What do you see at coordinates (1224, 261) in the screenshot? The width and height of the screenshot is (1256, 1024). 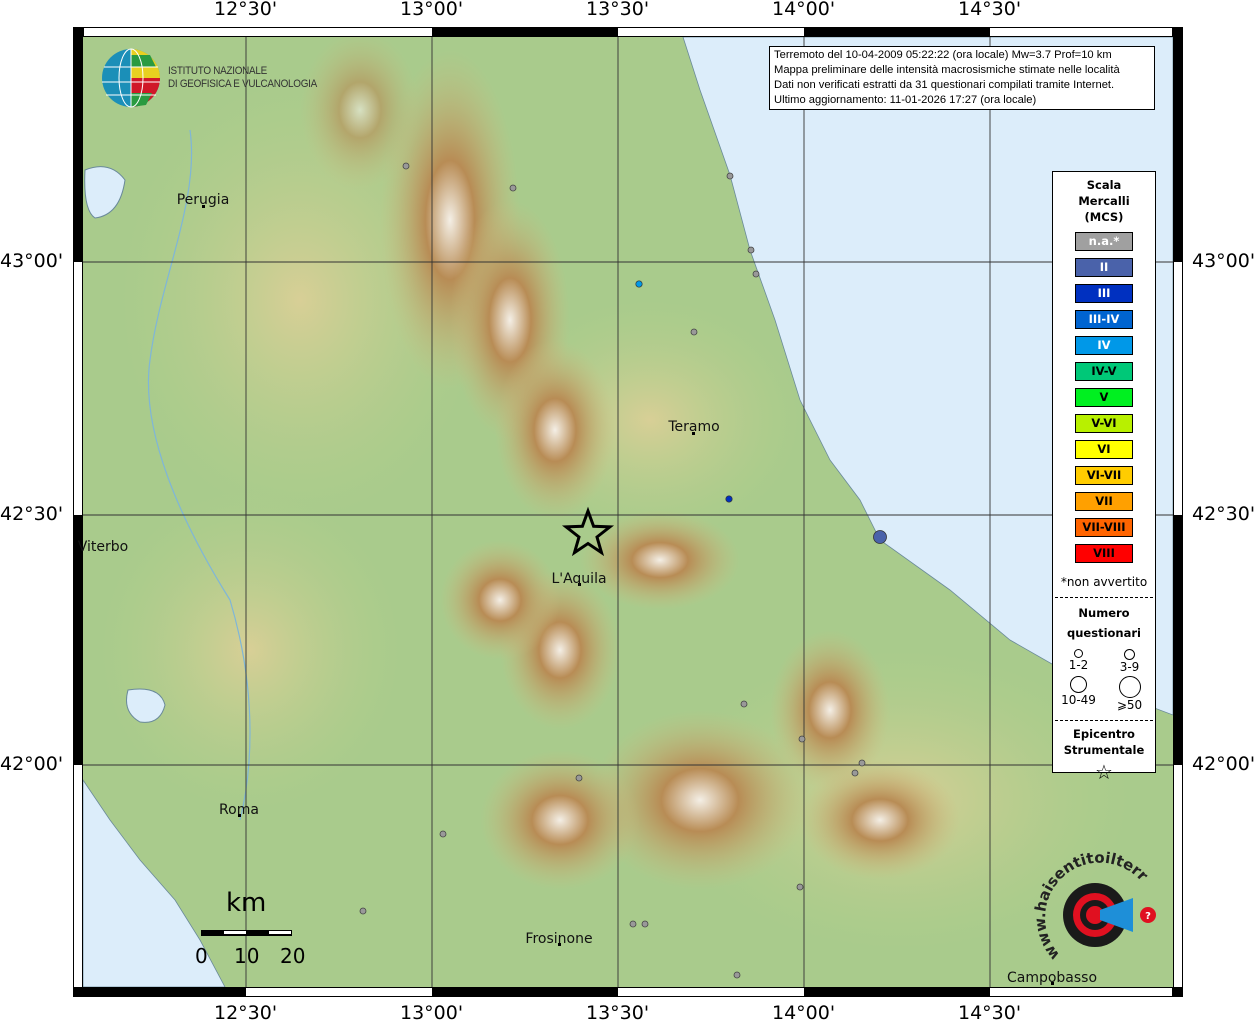 I see `lat-tick-right: 43°00'` at bounding box center [1224, 261].